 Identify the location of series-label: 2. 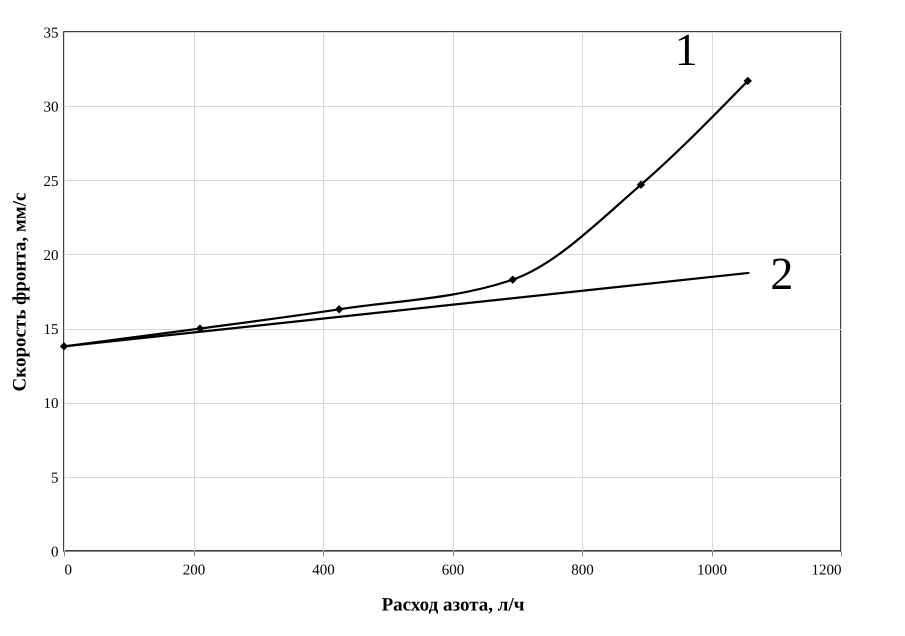
(782, 273).